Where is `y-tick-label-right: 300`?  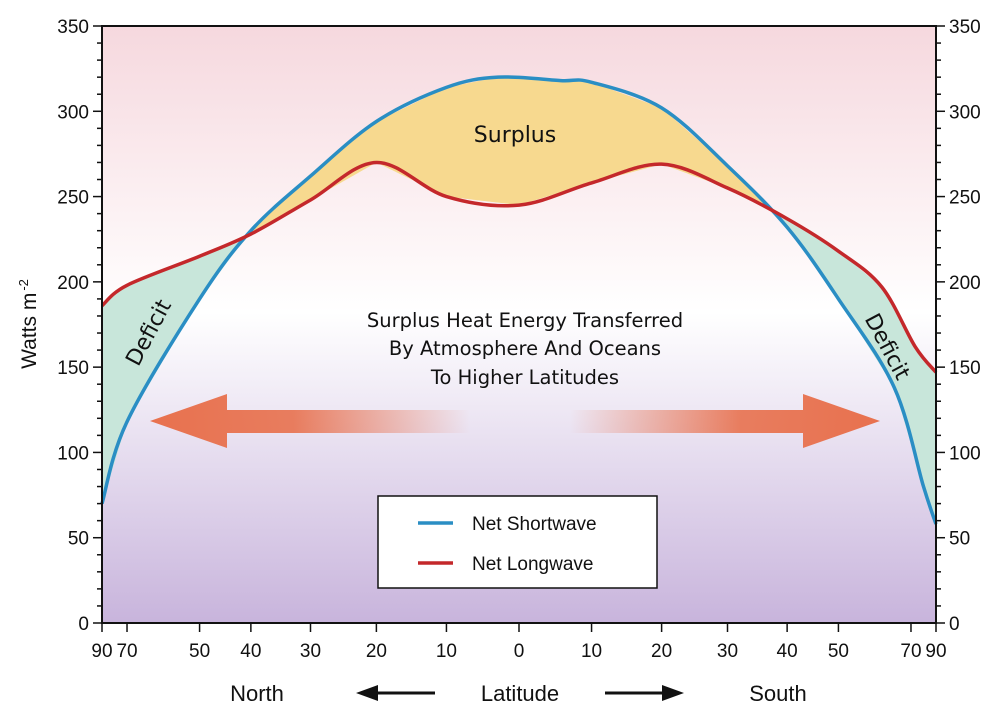 y-tick-label-right: 300 is located at coordinates (965, 112).